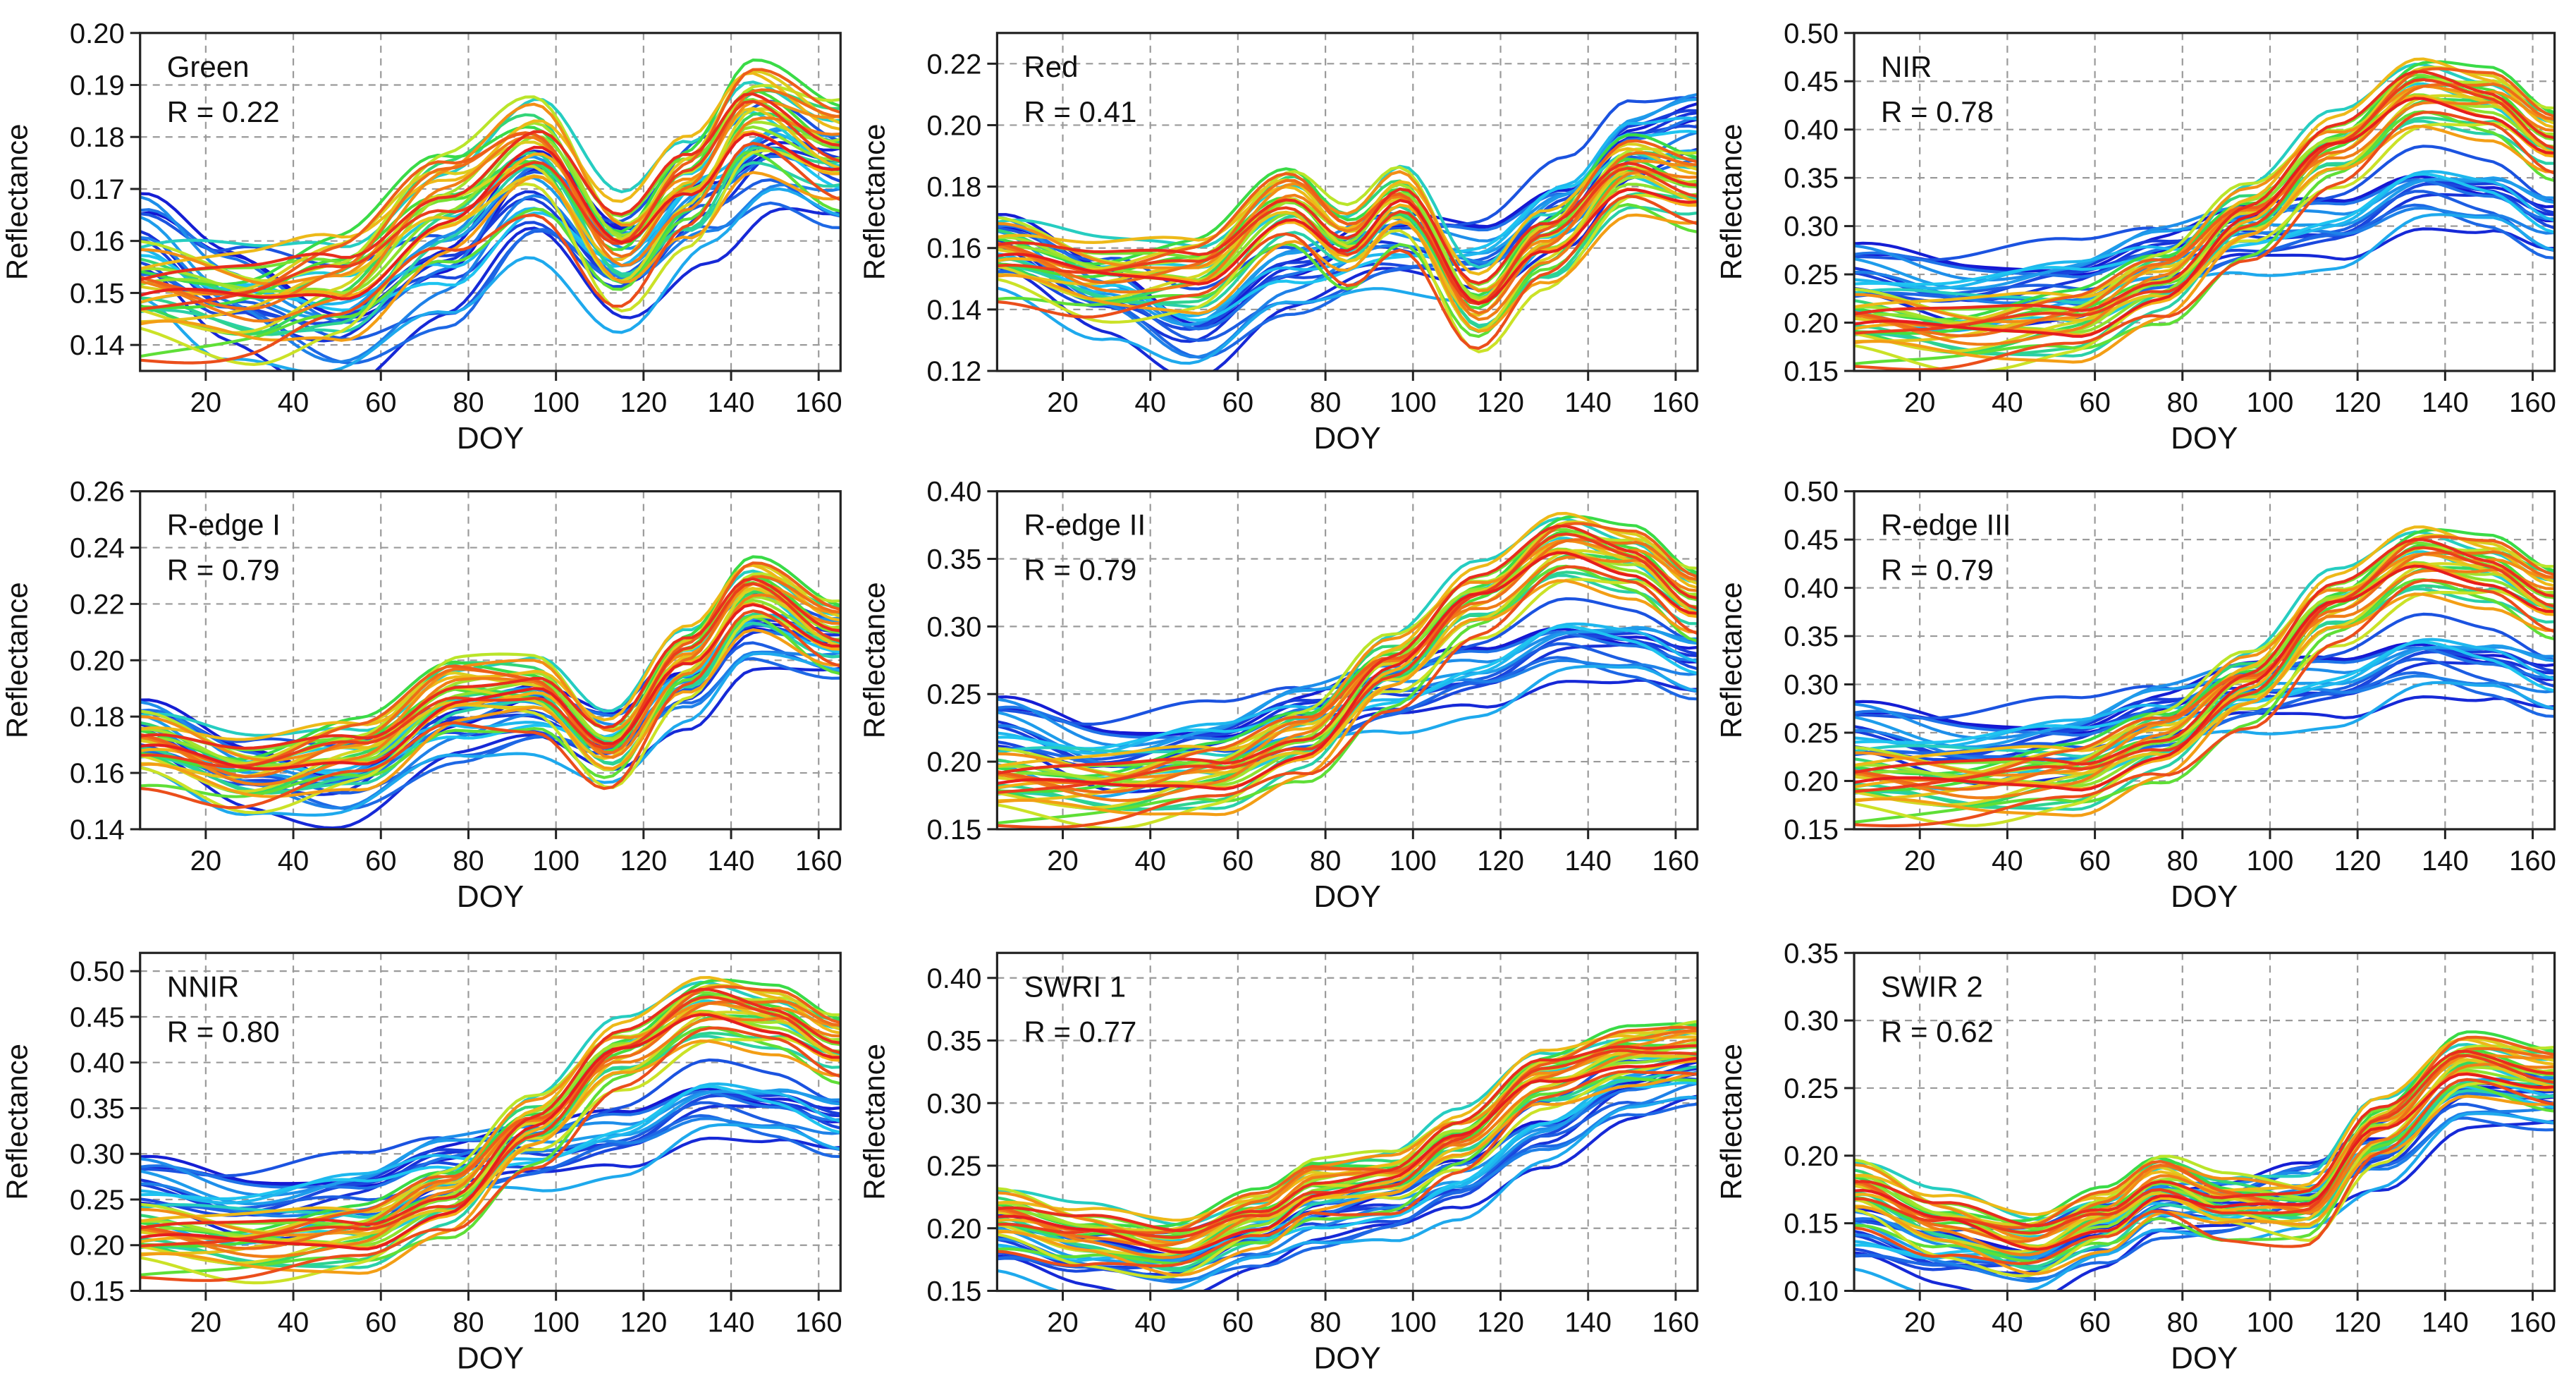 The height and width of the screenshot is (1373, 2576). Describe the element at coordinates (1946, 525) in the screenshot. I see `panel-title: R-edge III` at that location.